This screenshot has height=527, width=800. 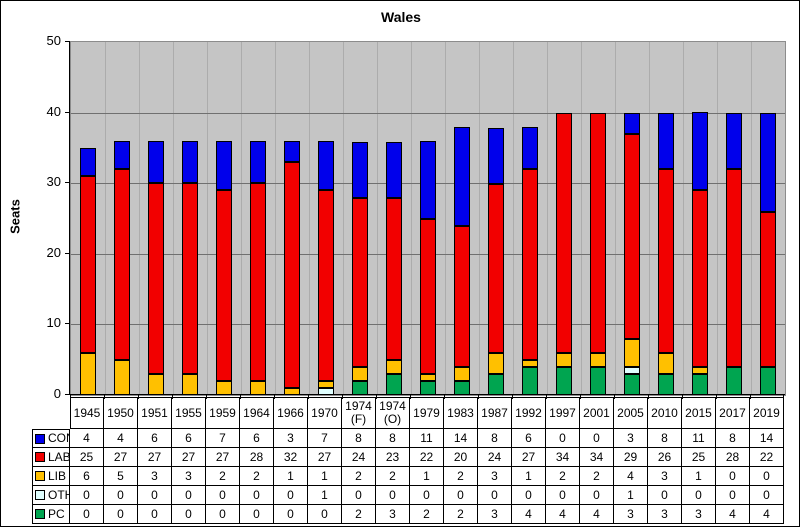 What do you see at coordinates (461, 495) in the screenshot?
I see `value-cell-oth-1983: 0` at bounding box center [461, 495].